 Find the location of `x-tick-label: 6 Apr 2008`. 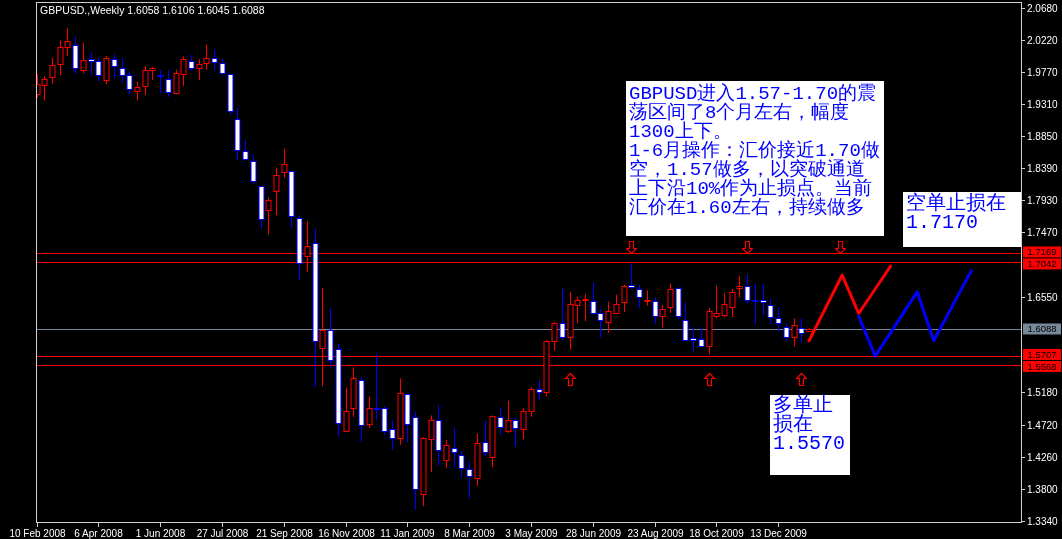

x-tick-label: 6 Apr 2008 is located at coordinates (99, 533).